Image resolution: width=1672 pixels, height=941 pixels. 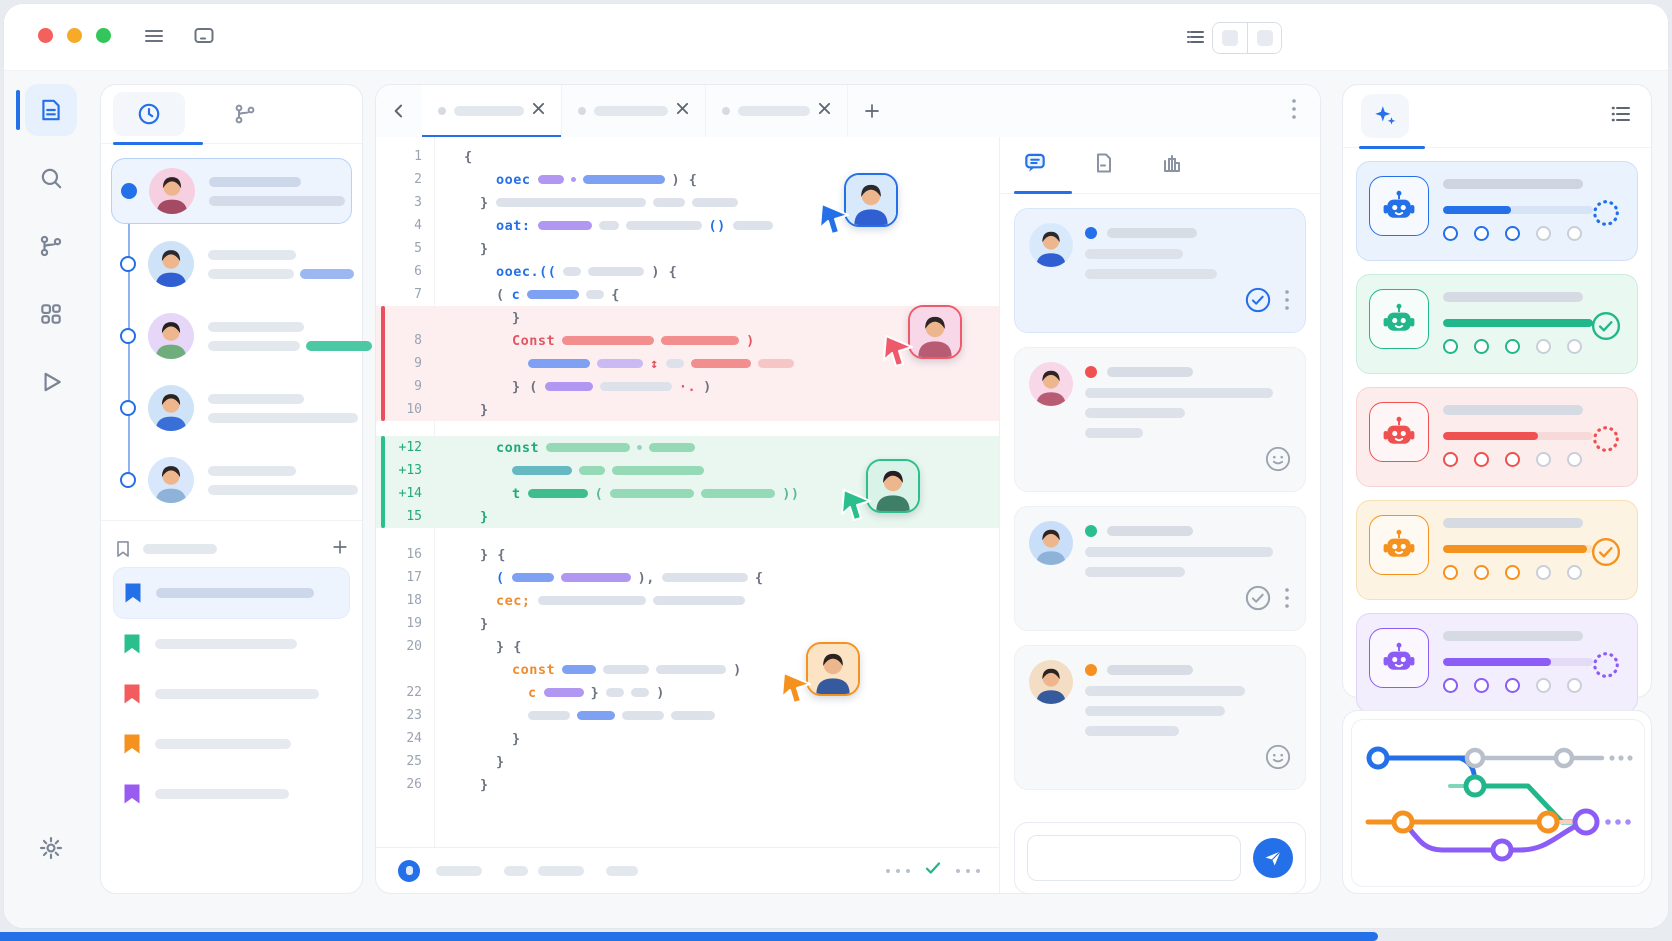 What do you see at coordinates (414, 784) in the screenshot?
I see `line-number: 26` at bounding box center [414, 784].